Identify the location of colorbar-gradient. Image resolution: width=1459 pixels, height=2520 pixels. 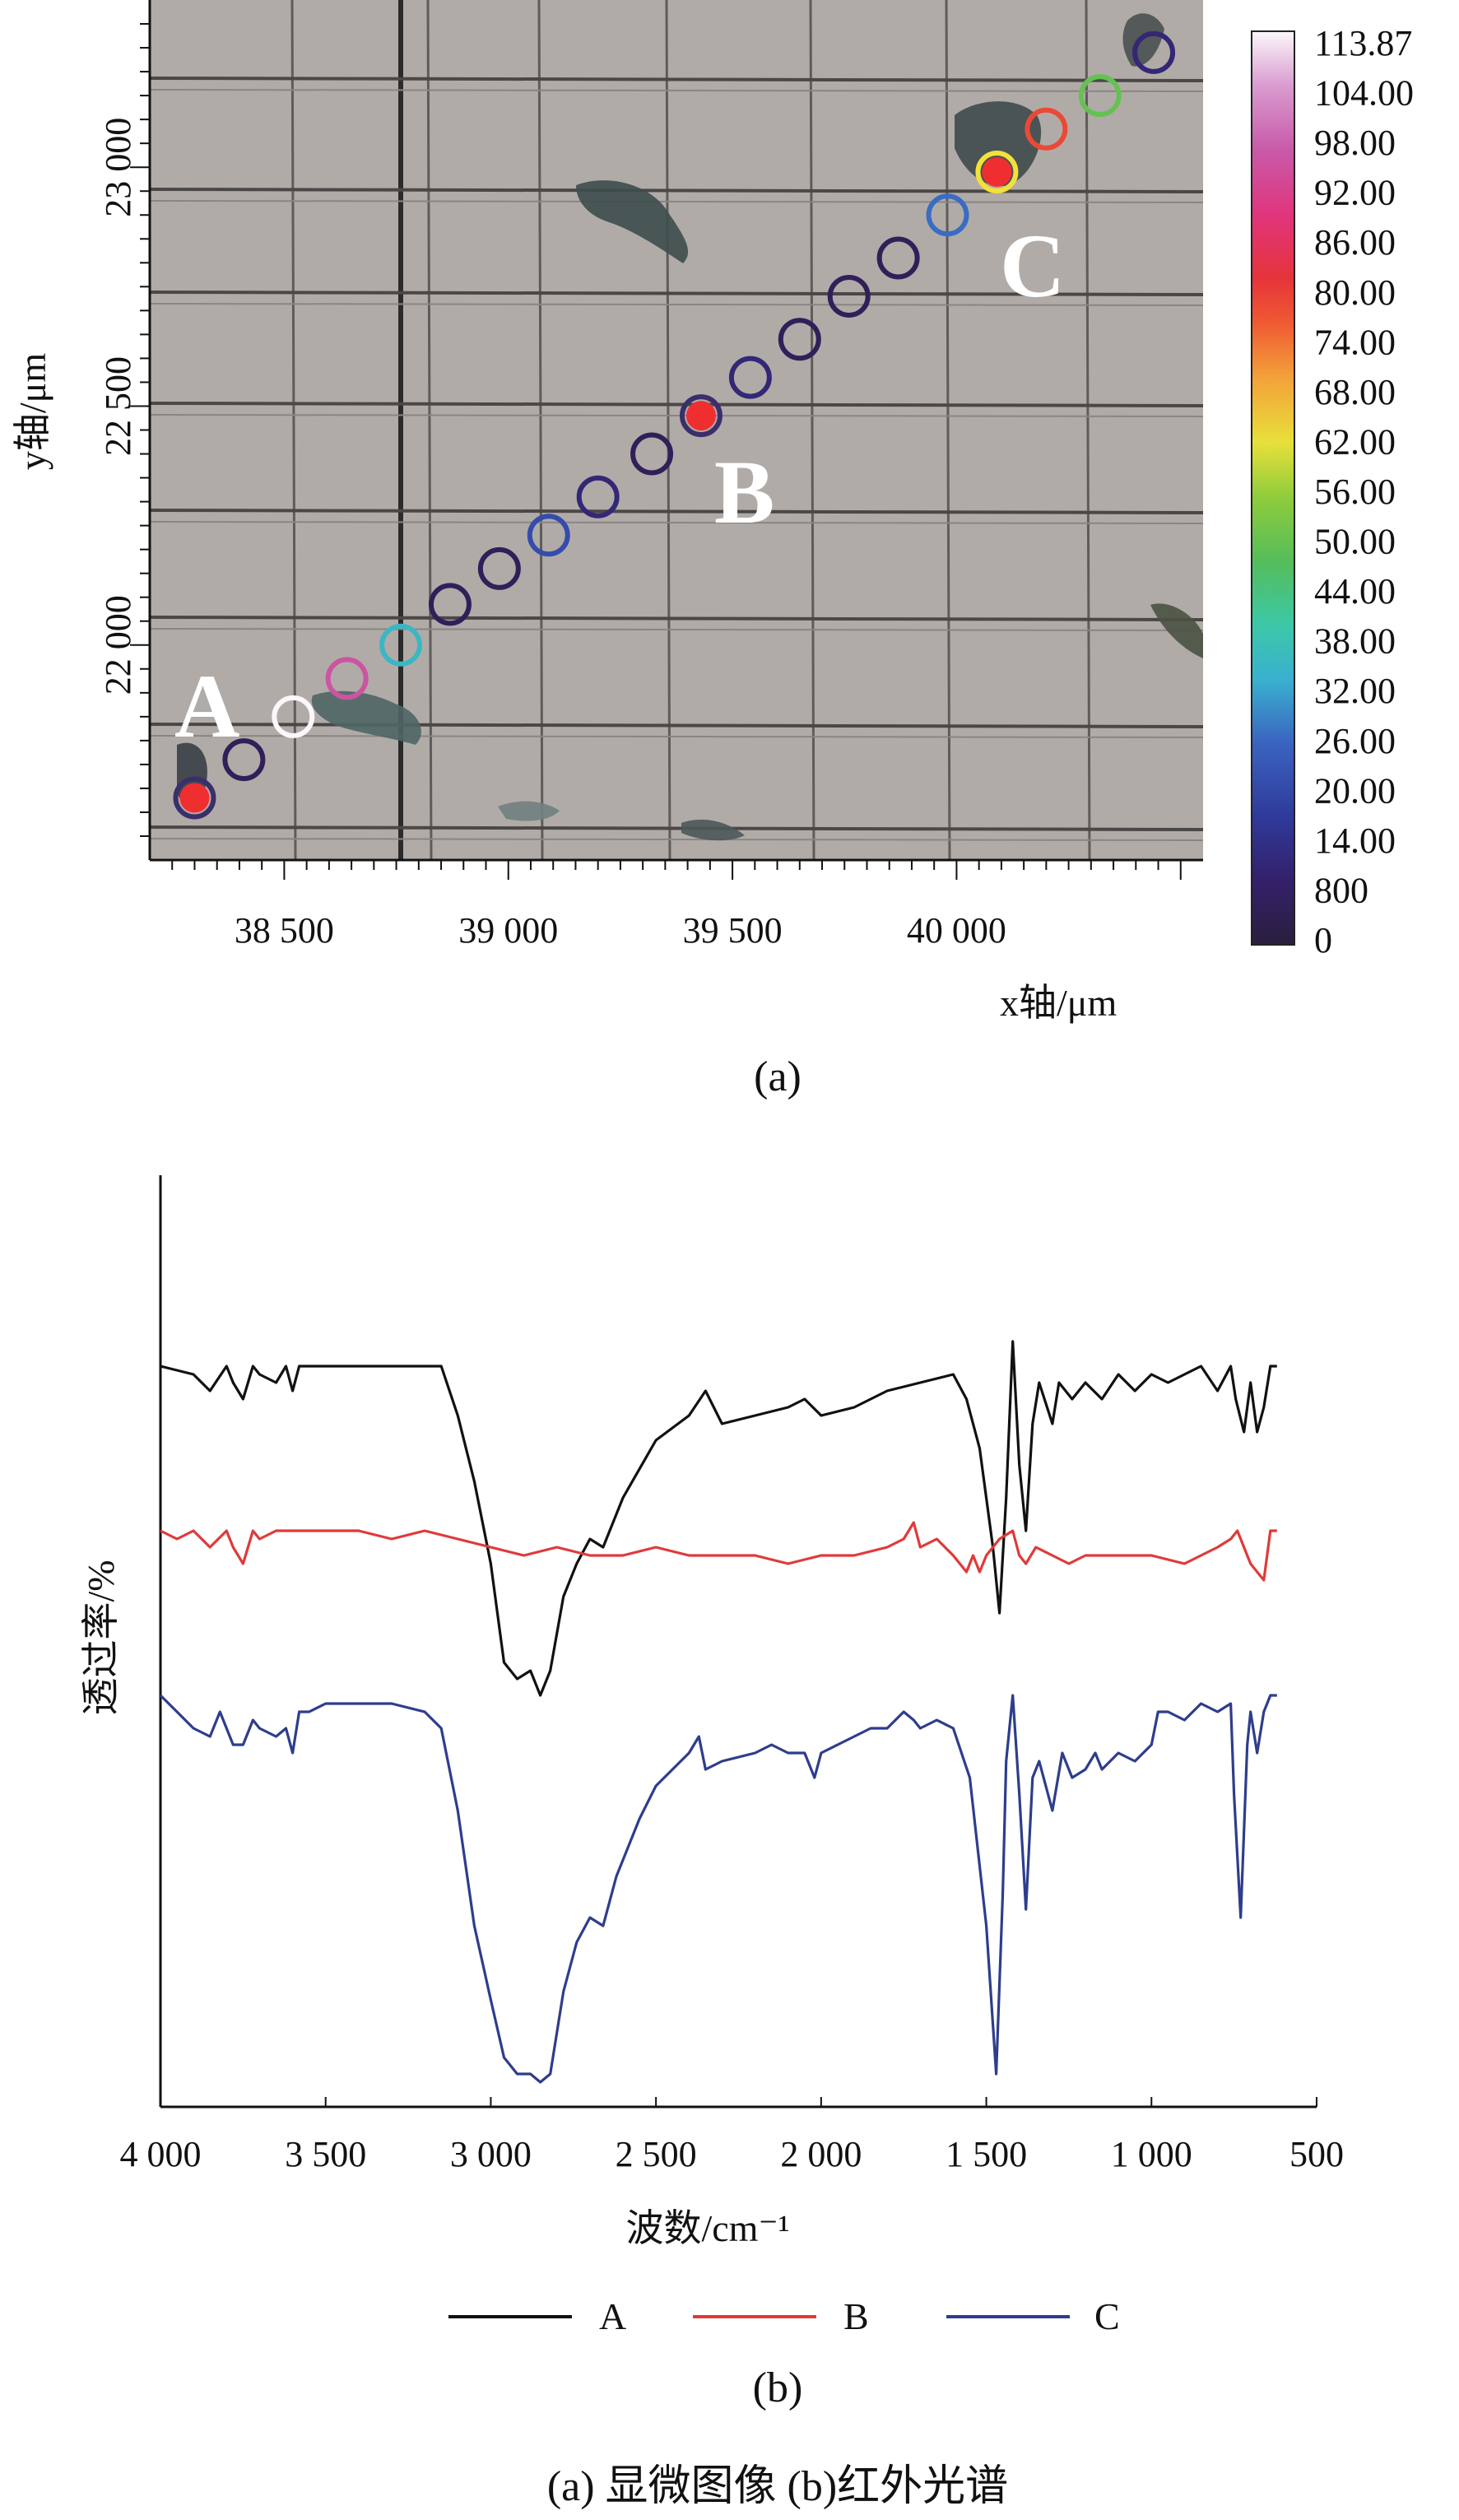
(1273, 488).